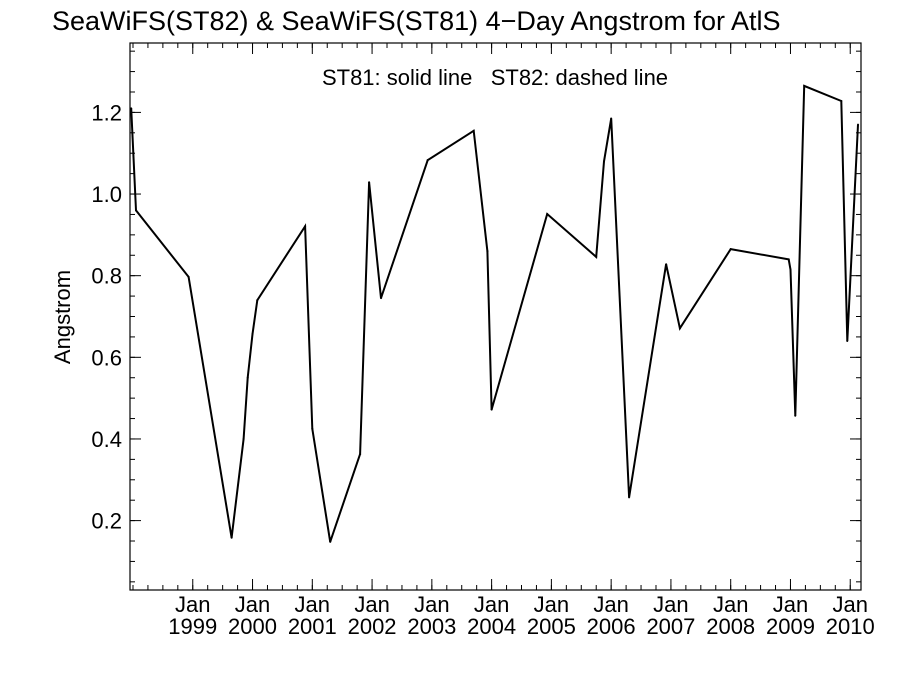 Image resolution: width=900 pixels, height=675 pixels. Describe the element at coordinates (431, 626) in the screenshot. I see `x-tick-year-label: 2003` at that location.